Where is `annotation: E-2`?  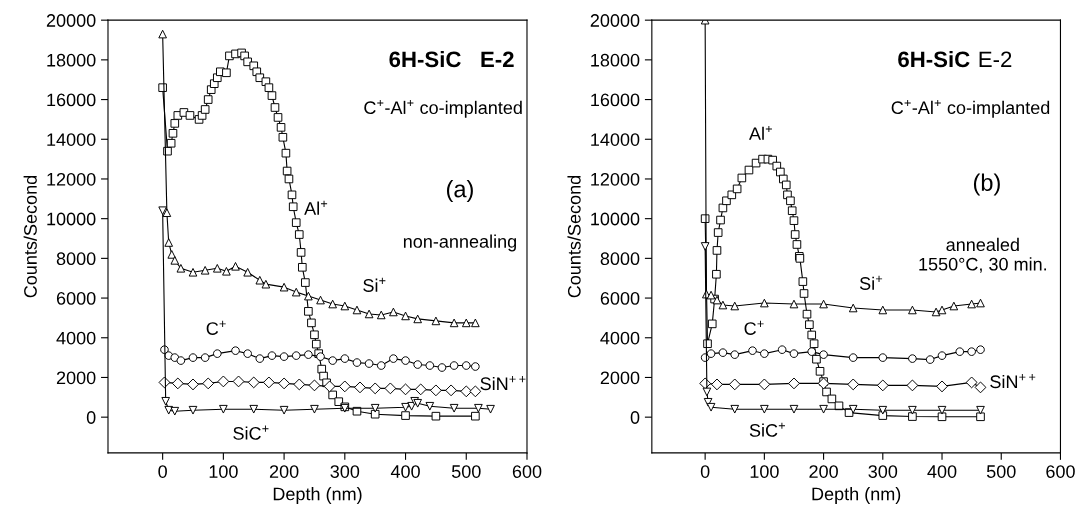
annotation: E-2 is located at coordinates (995, 59).